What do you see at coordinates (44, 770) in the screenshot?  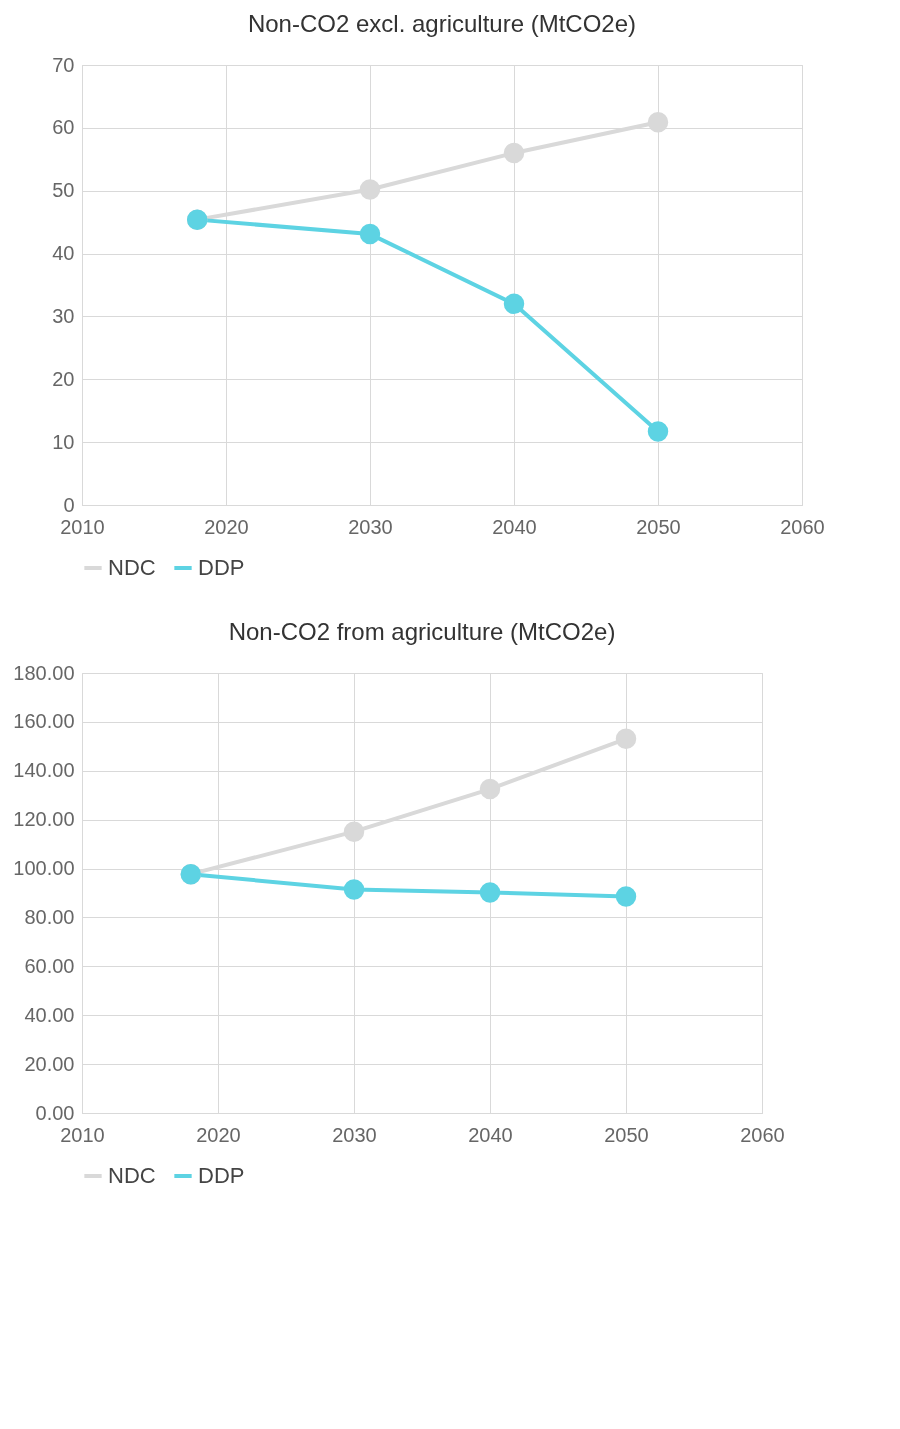 I see `y-tick-label: 140.00` at bounding box center [44, 770].